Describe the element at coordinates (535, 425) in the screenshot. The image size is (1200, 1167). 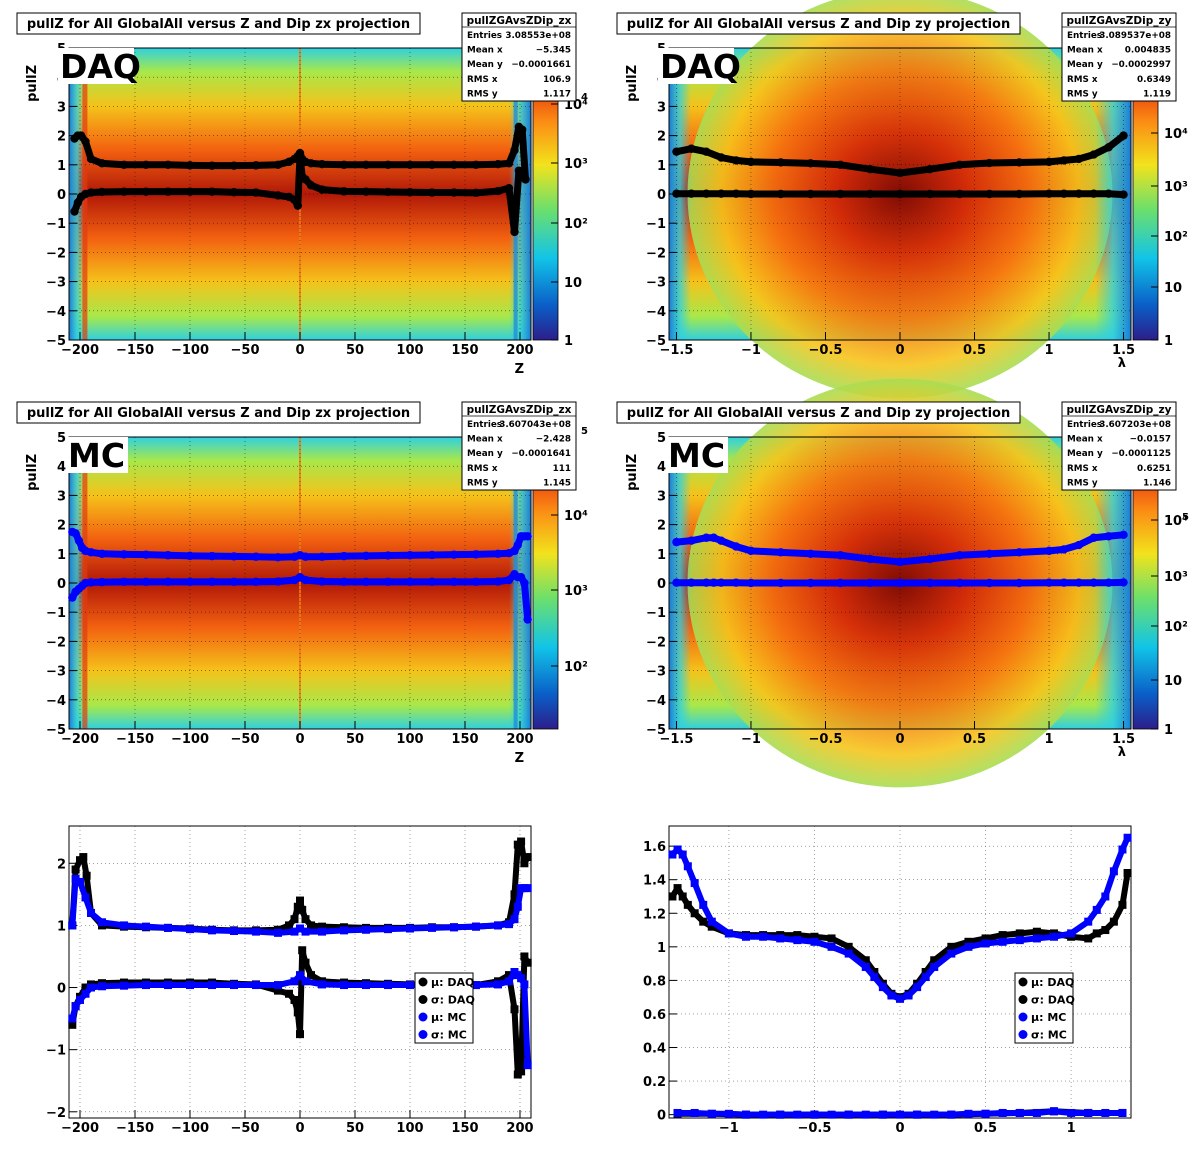
I see `stats-value: 3.607043e+08` at that location.